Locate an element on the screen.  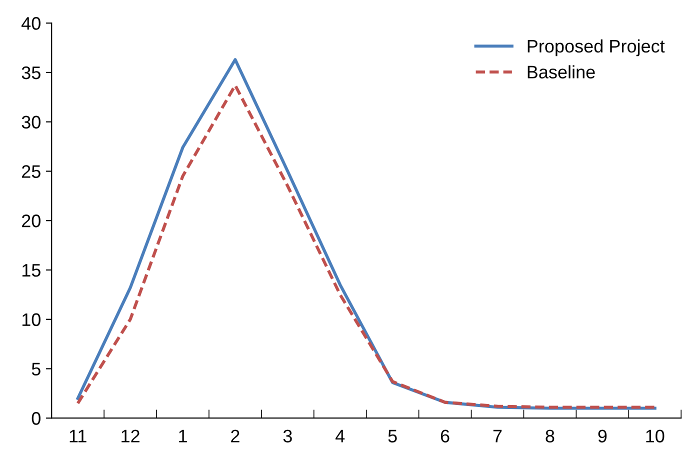
y-tick-label: 10 is located at coordinates (31, 319).